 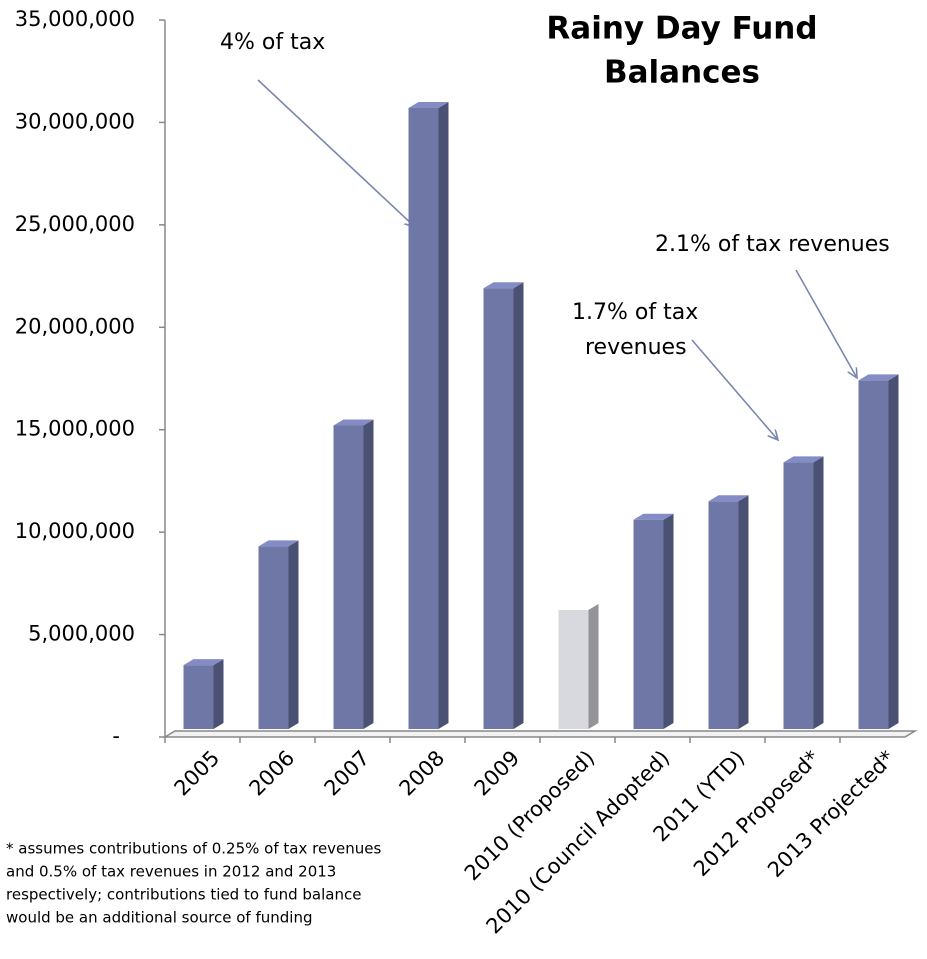 I want to click on y-tick-label: 15,000,000, so click(x=75, y=429).